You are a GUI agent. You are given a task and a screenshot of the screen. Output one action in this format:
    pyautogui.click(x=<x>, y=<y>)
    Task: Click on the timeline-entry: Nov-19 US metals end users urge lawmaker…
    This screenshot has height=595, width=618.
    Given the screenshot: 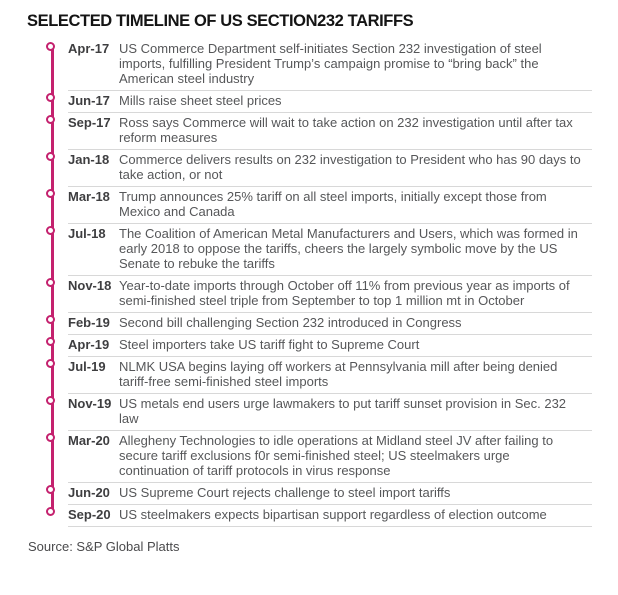 What is the action you would take?
    pyautogui.click(x=316, y=411)
    